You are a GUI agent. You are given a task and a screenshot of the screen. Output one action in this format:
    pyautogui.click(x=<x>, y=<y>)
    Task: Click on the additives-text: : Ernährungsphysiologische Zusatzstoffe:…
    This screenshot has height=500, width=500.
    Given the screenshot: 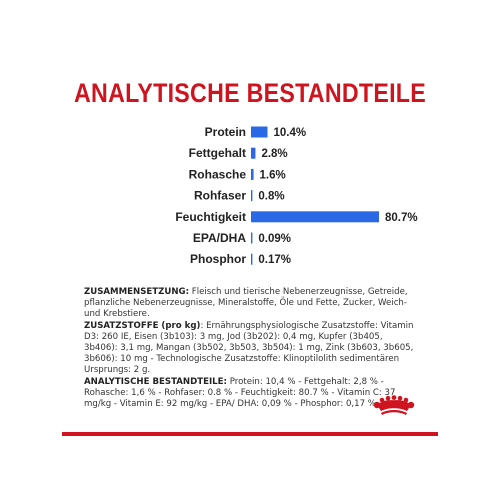 What is the action you would take?
    pyautogui.click(x=249, y=348)
    